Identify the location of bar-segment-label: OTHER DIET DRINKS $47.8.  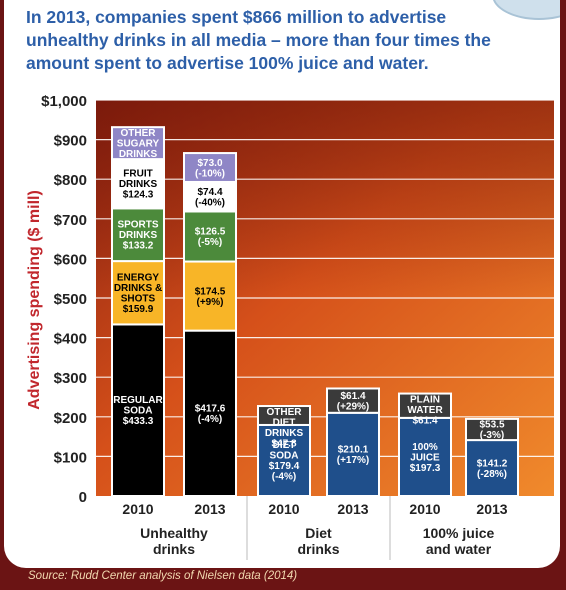
(284, 428).